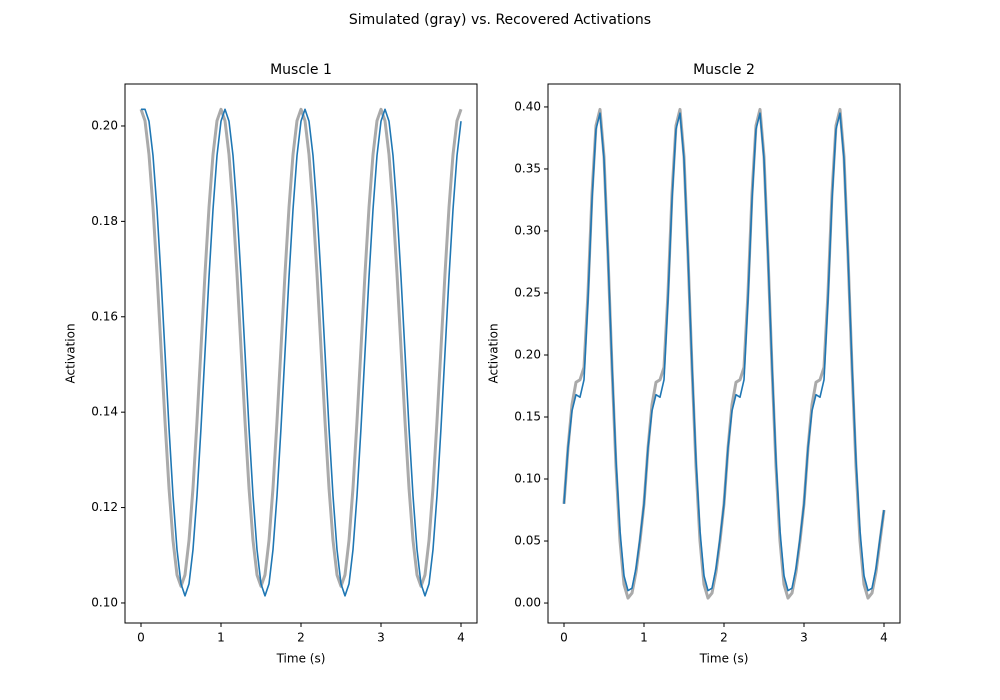 This screenshot has height=700, width=1000. Describe the element at coordinates (527, 541) in the screenshot. I see `y-tick-label: 0.05` at that location.